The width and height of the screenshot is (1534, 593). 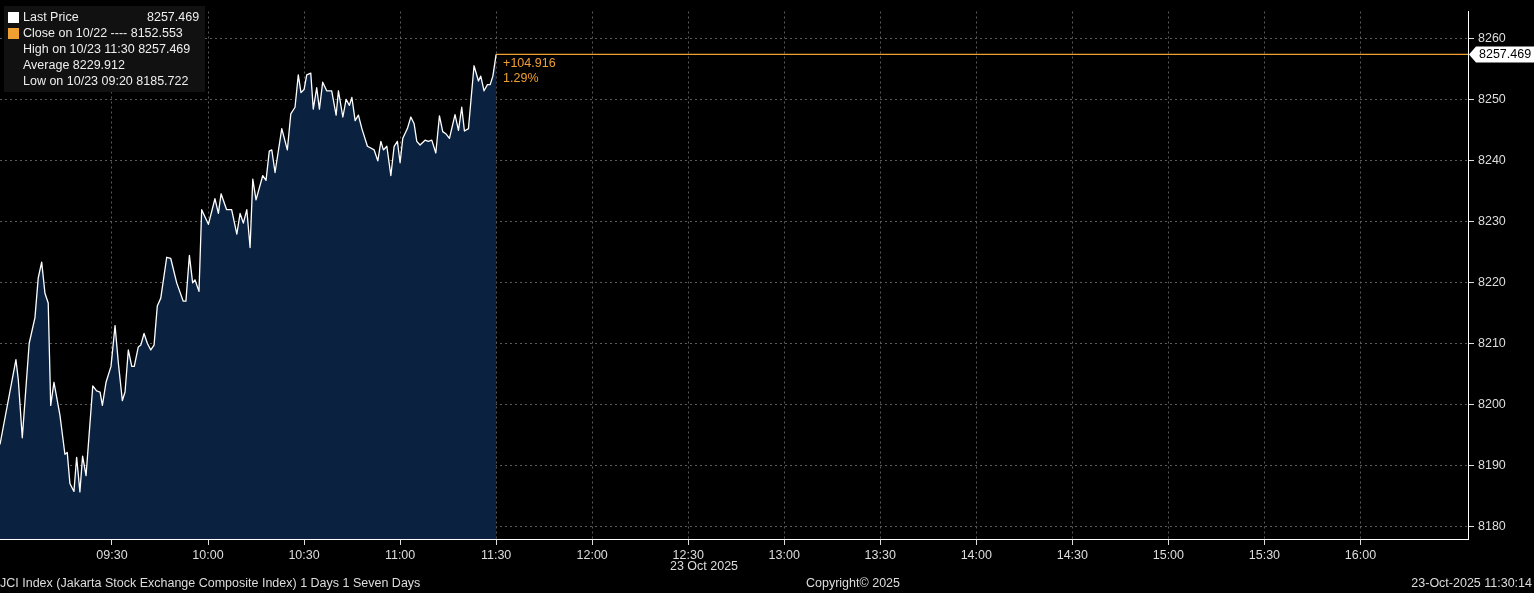 I want to click on x-tick-label: 15:00, so click(x=1168, y=554).